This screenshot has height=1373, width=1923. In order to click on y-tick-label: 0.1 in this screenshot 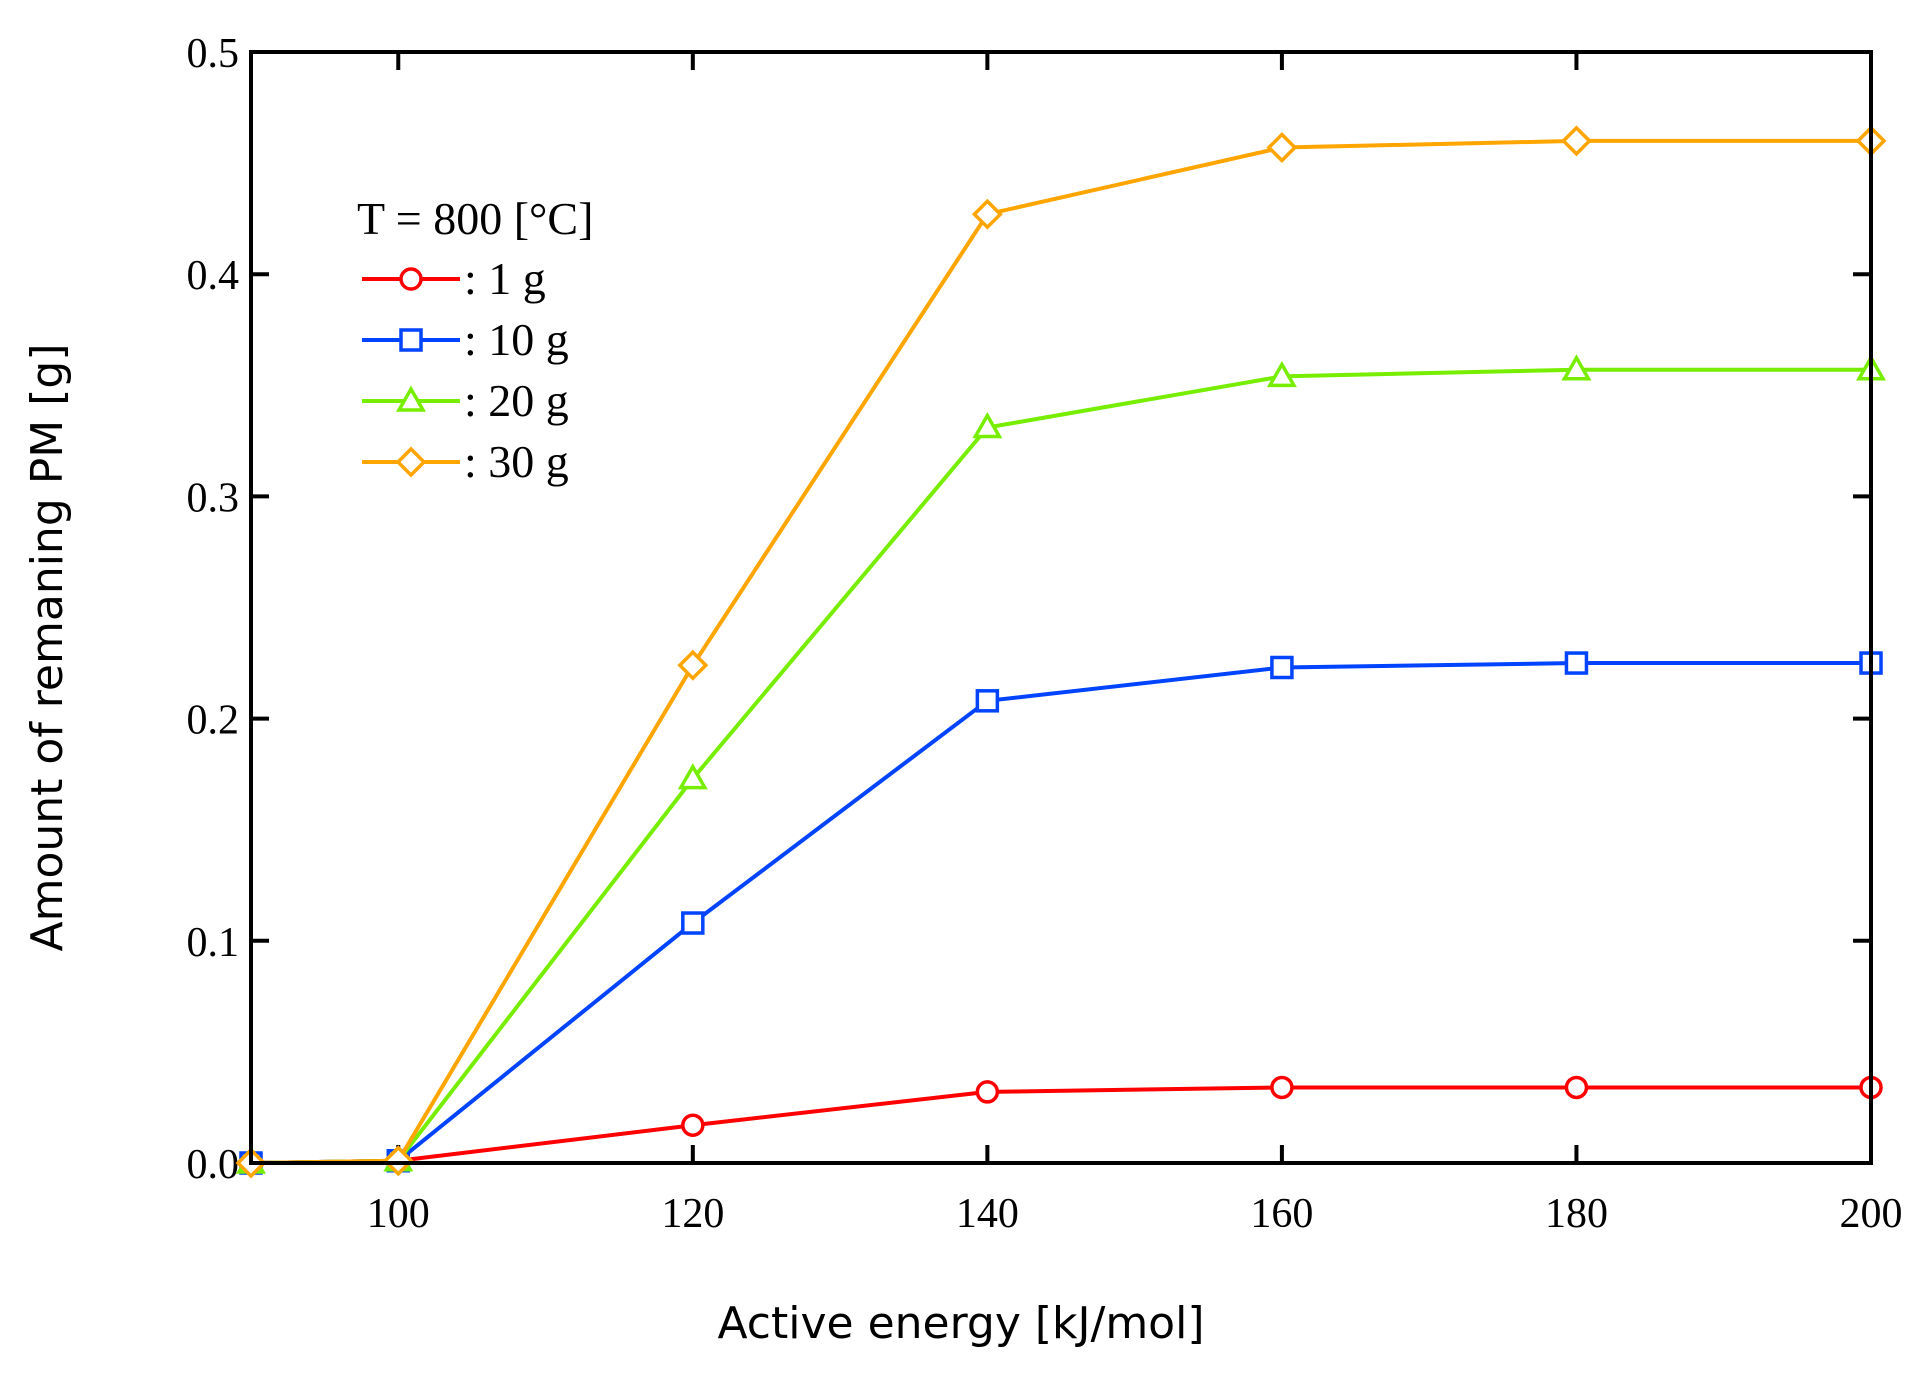, I will do `click(213, 943)`.